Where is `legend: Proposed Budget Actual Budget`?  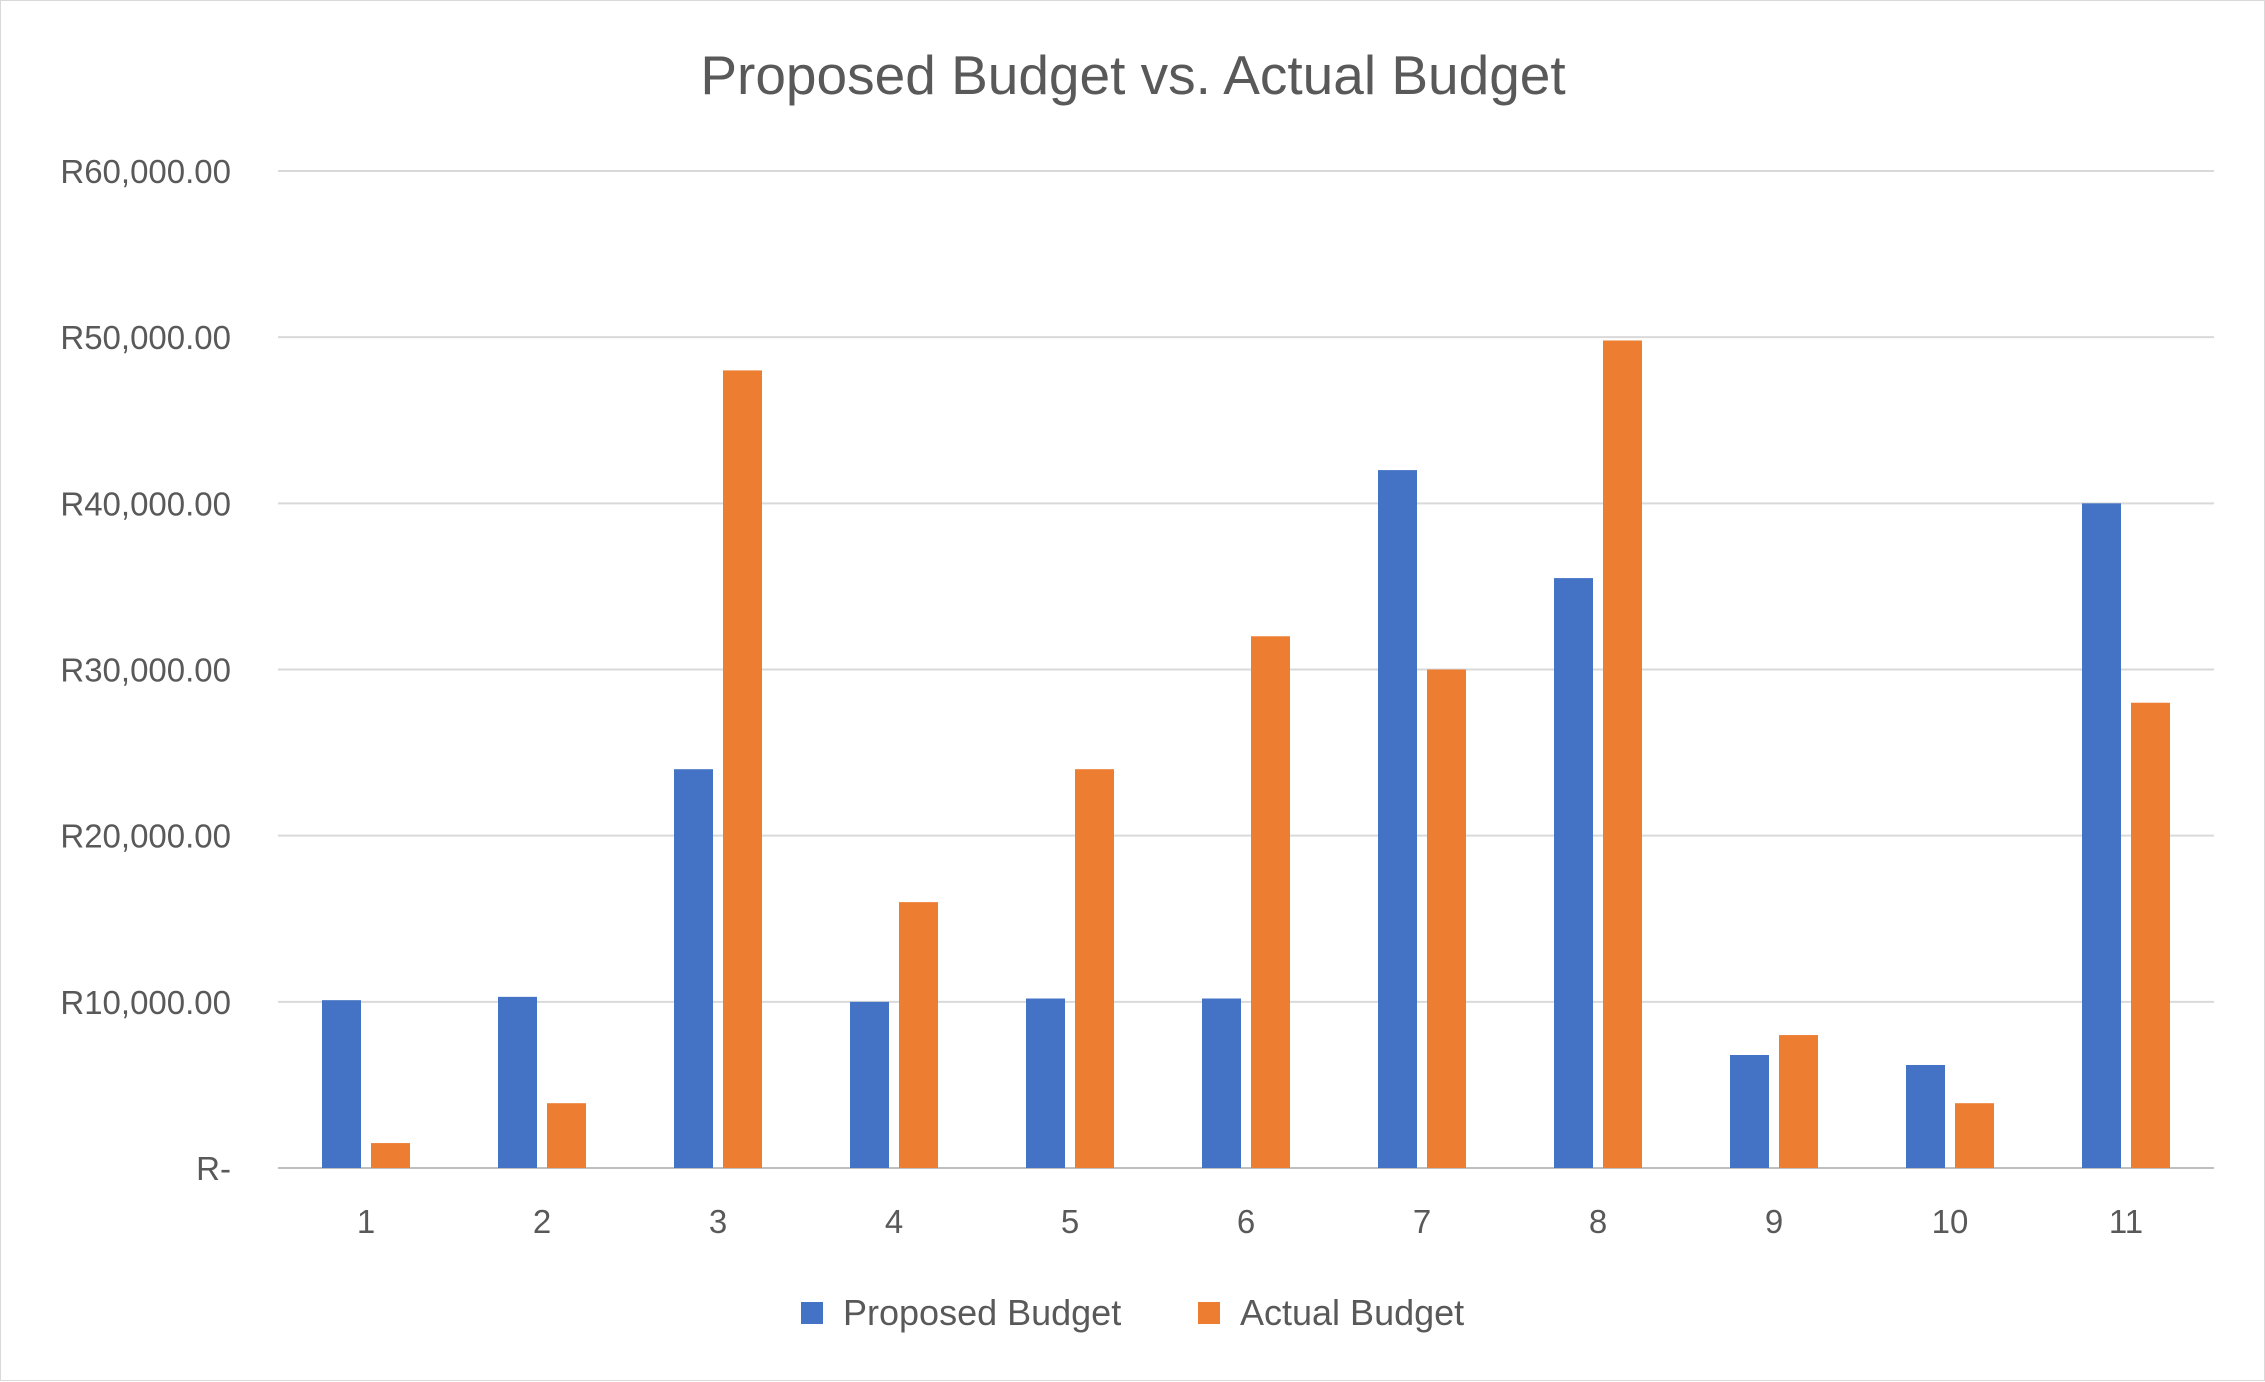
legend: Proposed Budget Actual Budget is located at coordinates (1132, 1312).